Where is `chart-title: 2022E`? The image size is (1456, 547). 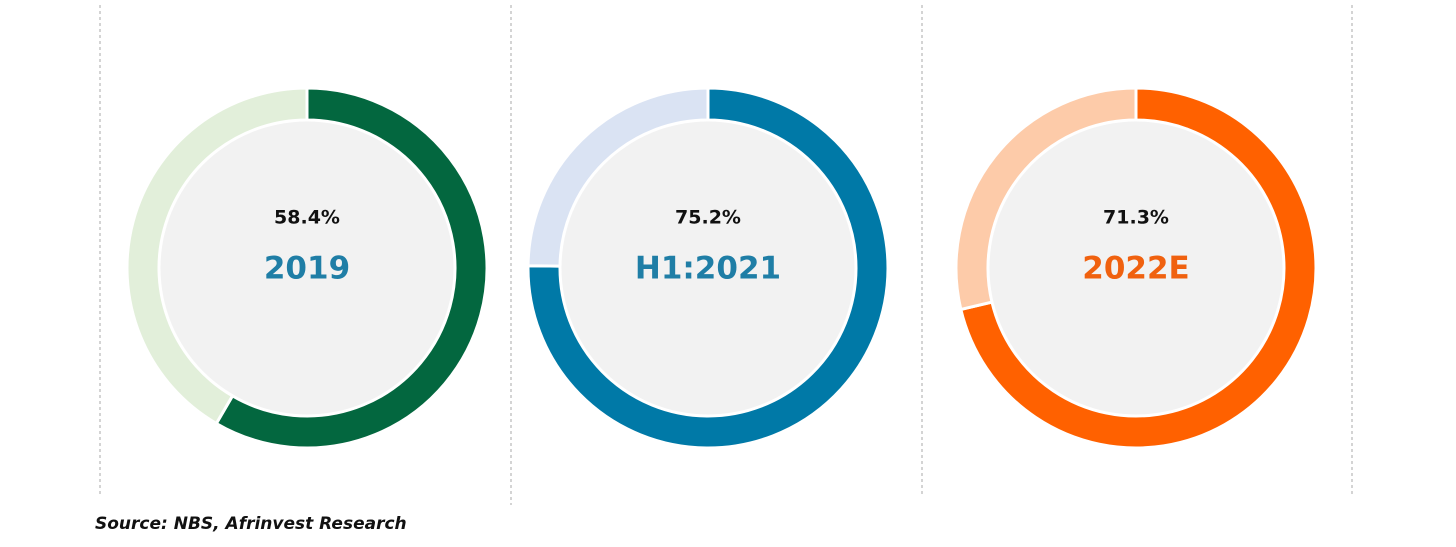 chart-title: 2022E is located at coordinates (1135, 269).